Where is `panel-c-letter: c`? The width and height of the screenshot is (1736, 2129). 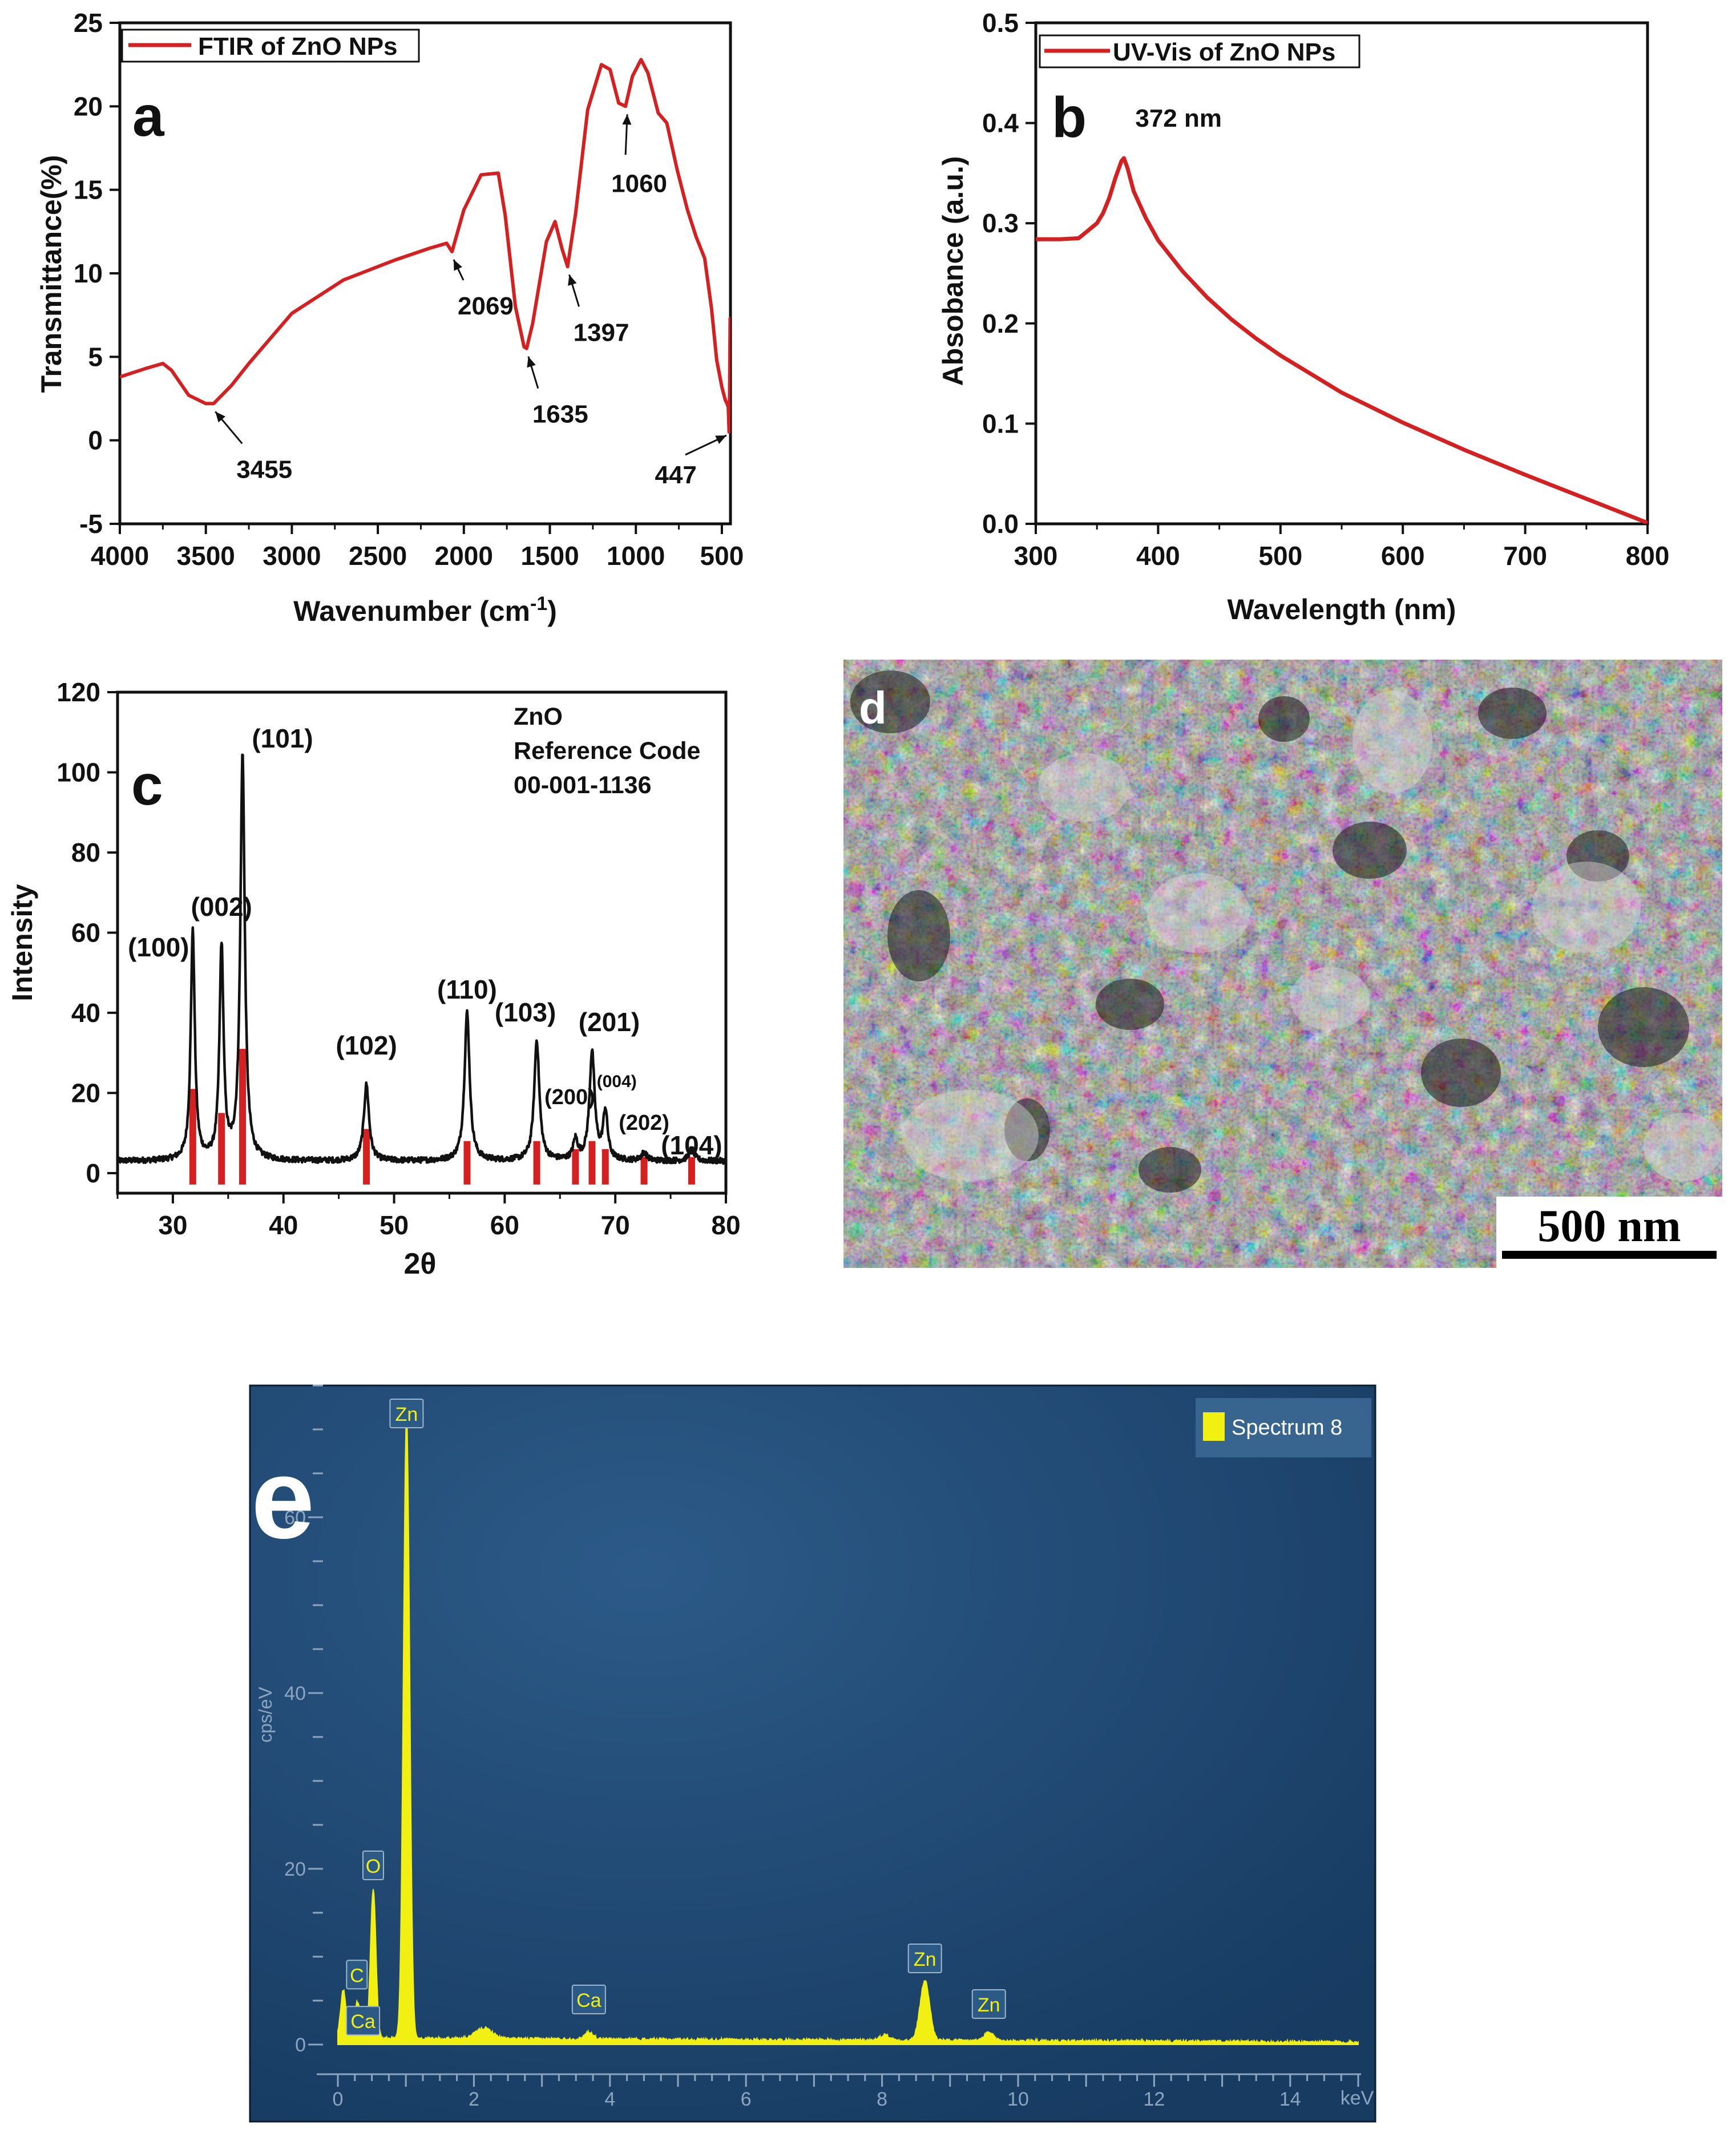 panel-c-letter: c is located at coordinates (147, 785).